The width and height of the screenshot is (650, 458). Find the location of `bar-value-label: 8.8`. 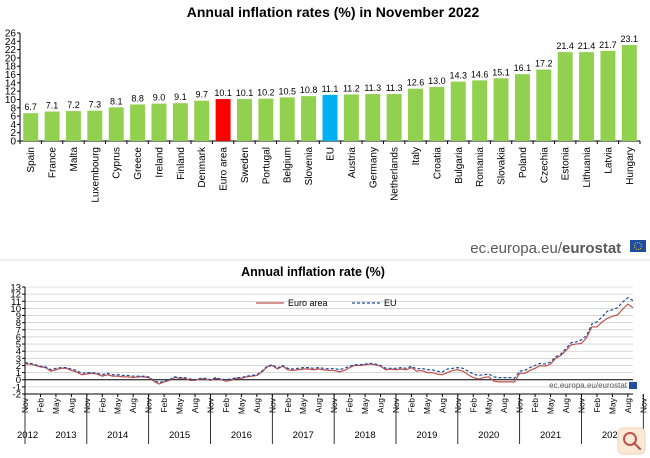

bar-value-label: 8.8 is located at coordinates (137, 98).